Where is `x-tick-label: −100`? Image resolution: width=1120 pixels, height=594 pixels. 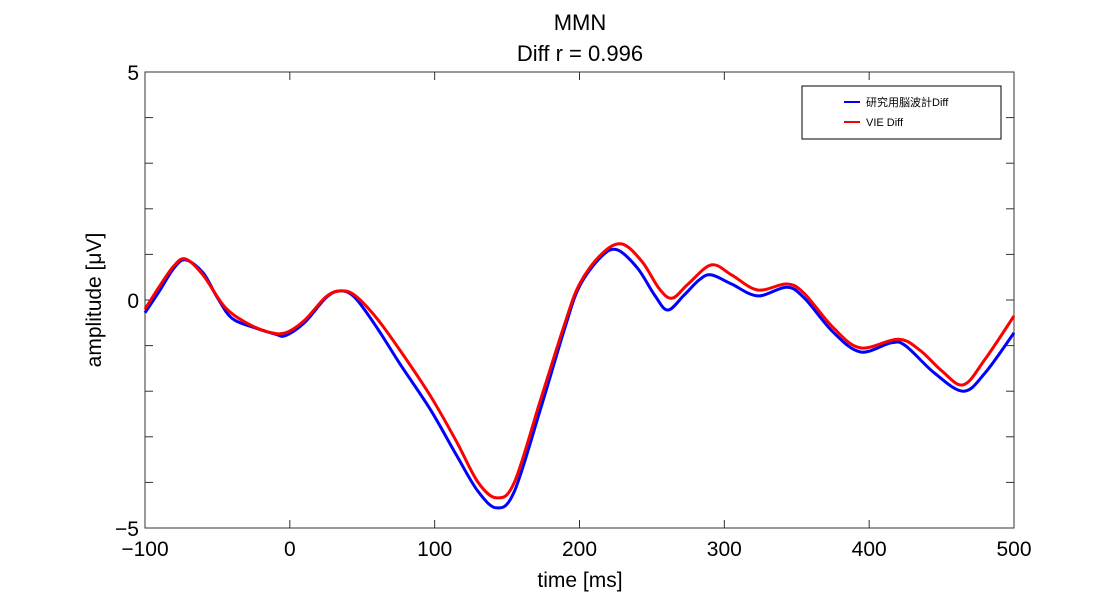
x-tick-label: −100 is located at coordinates (144, 549).